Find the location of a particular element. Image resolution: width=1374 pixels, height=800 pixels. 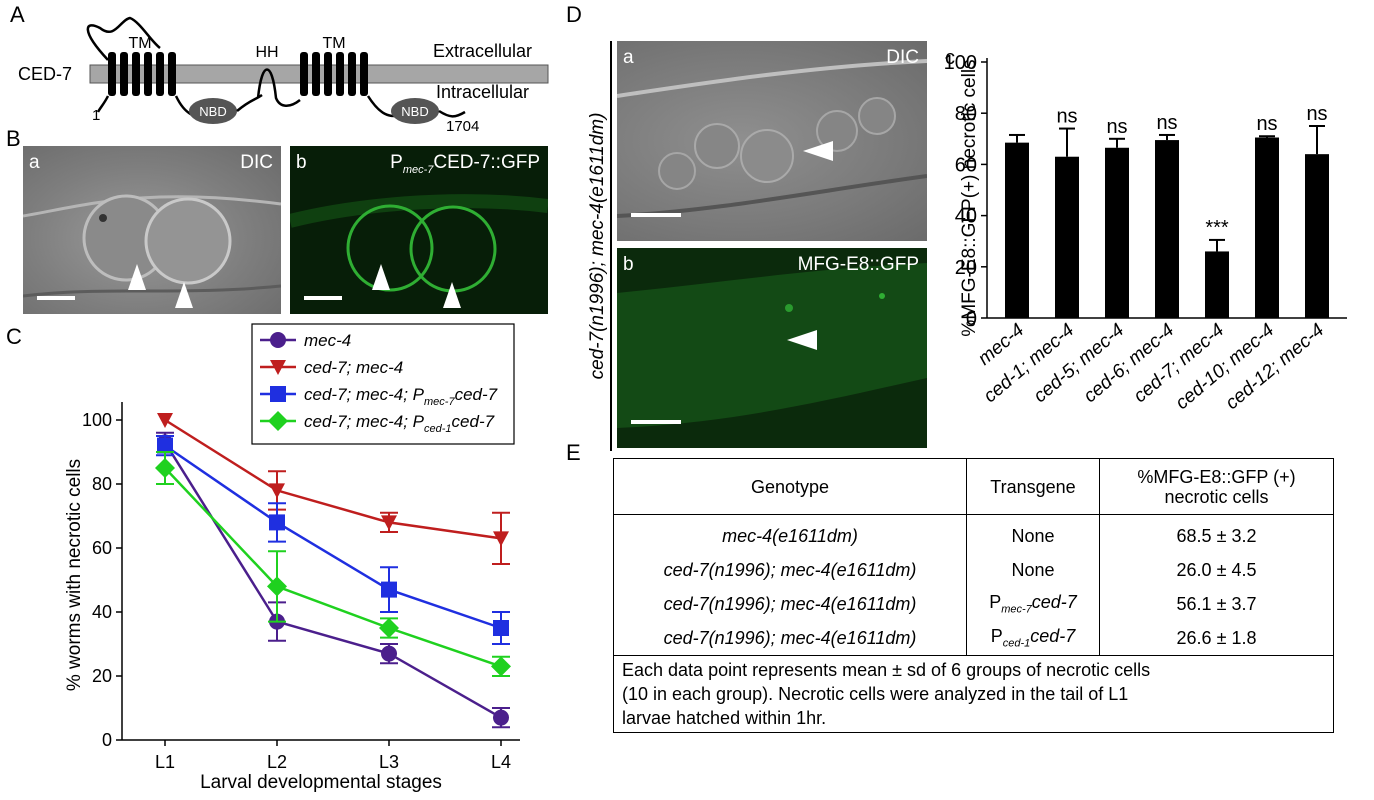

scalebar-d-b is located at coordinates (656, 422).